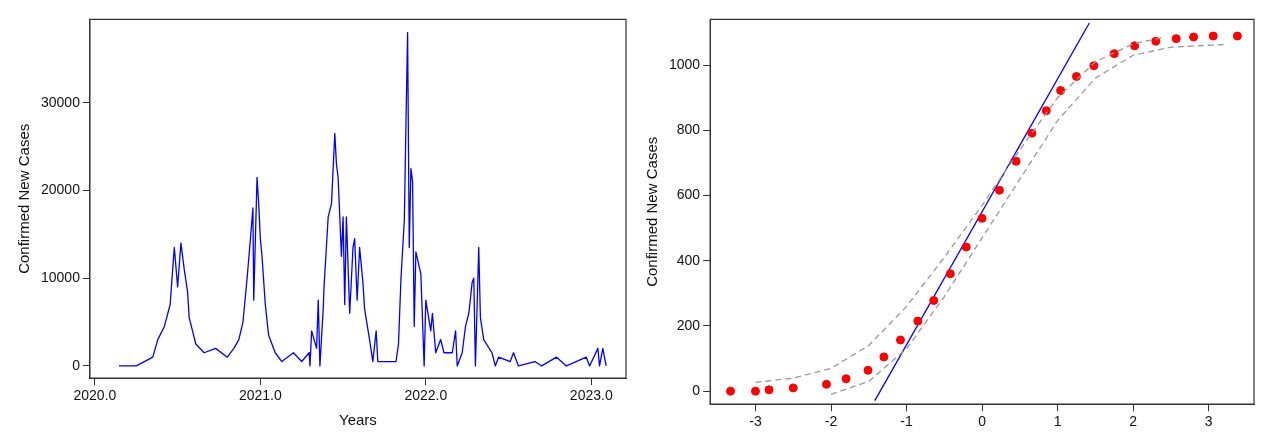  What do you see at coordinates (688, 194) in the screenshot?
I see `y-tick-label: 600` at bounding box center [688, 194].